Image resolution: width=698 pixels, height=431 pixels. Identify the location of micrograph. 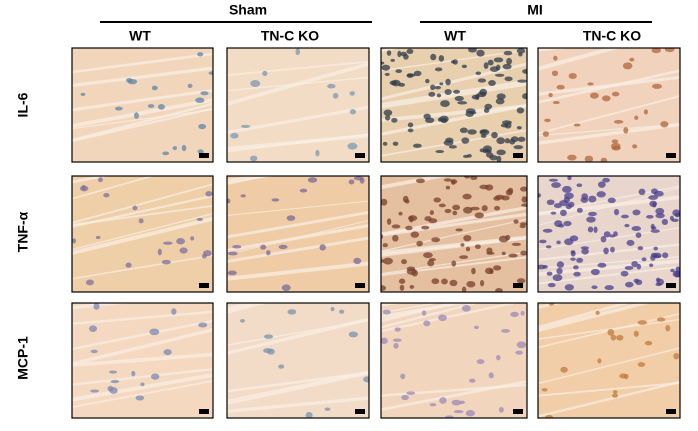
(609, 105).